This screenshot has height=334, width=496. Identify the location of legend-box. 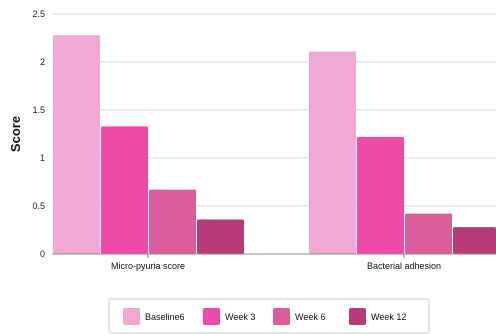
(269, 316).